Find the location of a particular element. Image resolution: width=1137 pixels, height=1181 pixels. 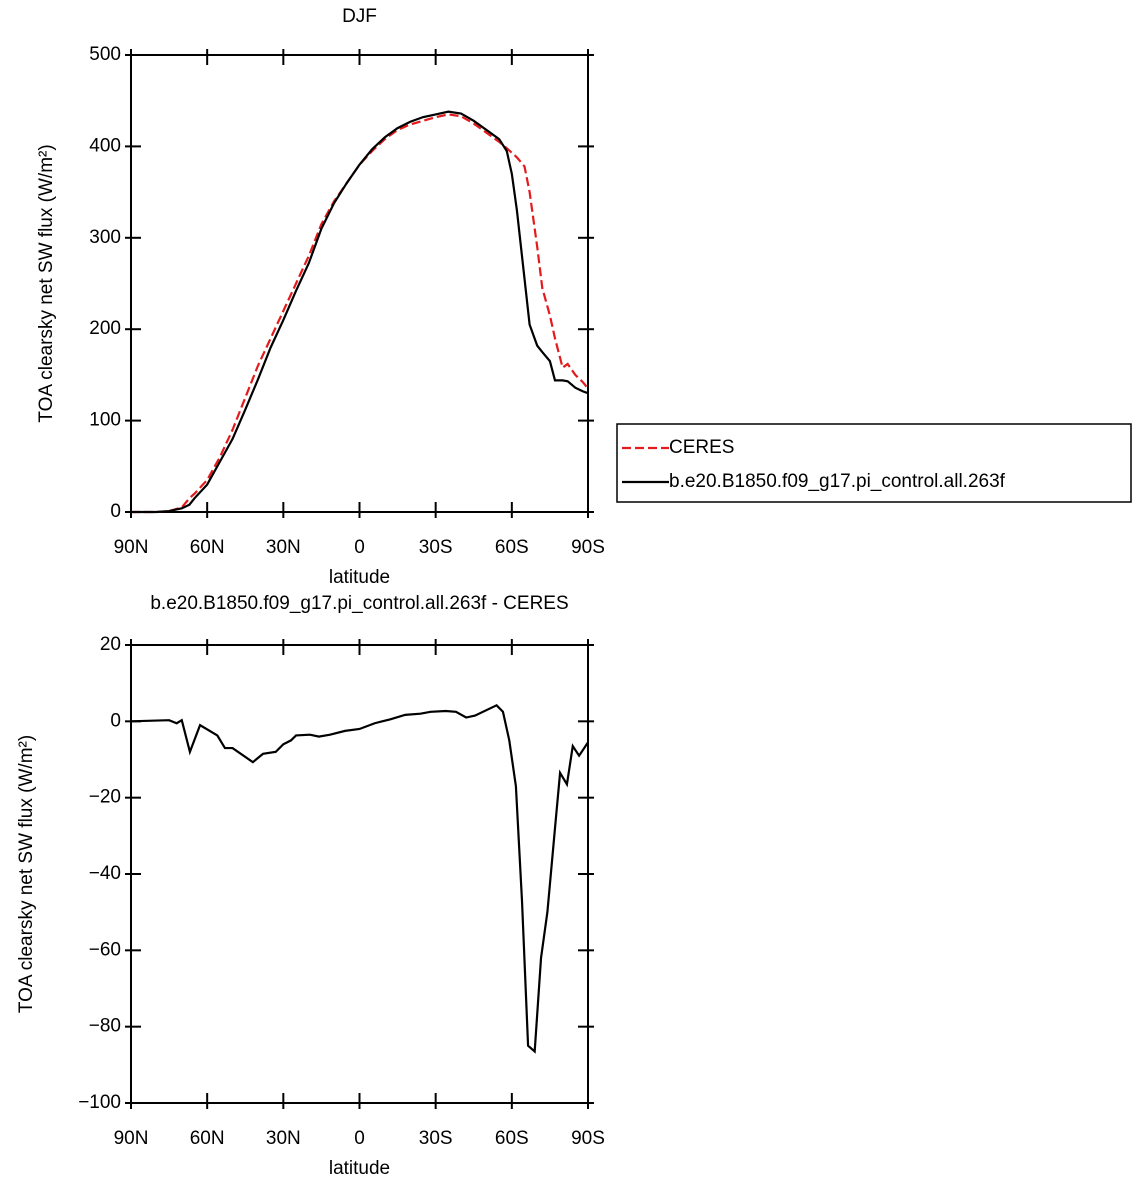

y-tick-label: 200 is located at coordinates (105, 328).